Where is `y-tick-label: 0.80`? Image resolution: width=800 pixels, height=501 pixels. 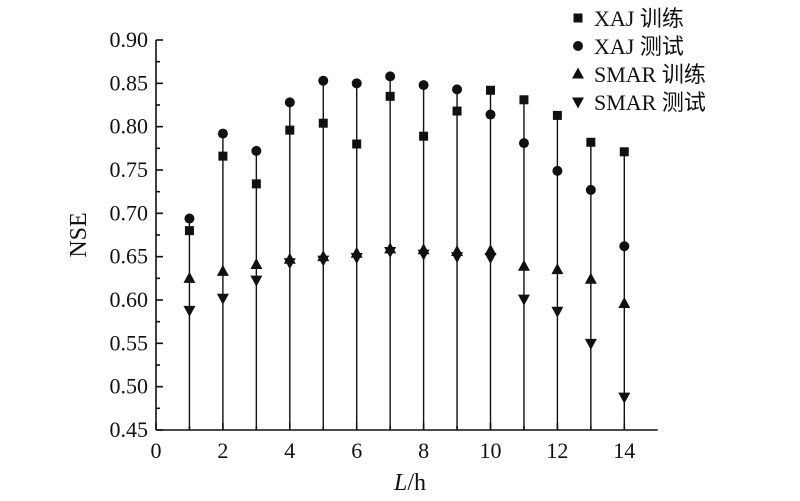 y-tick-label: 0.80 is located at coordinates (129, 126).